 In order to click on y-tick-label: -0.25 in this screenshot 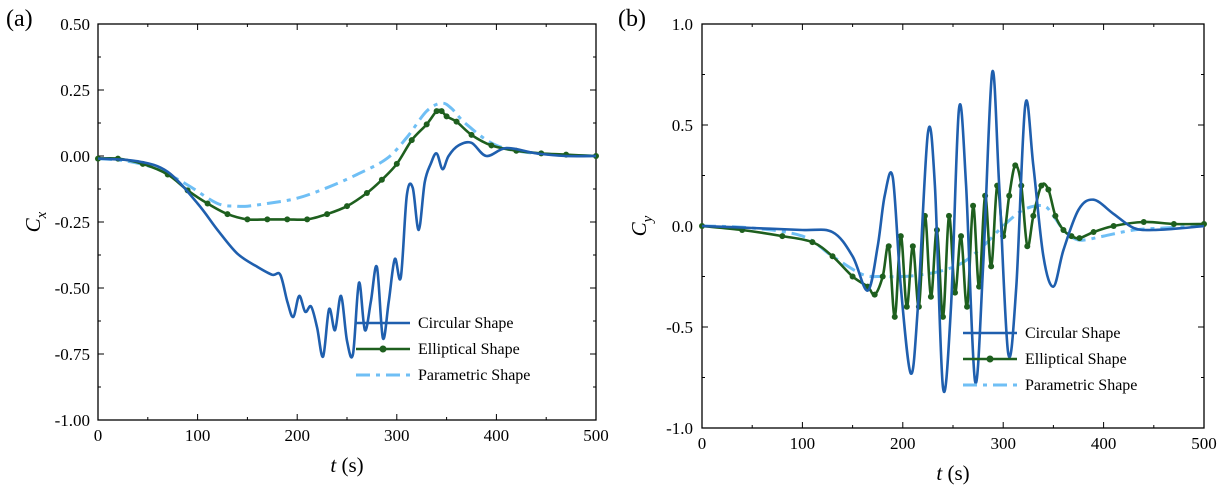, I will do `click(72, 222)`.